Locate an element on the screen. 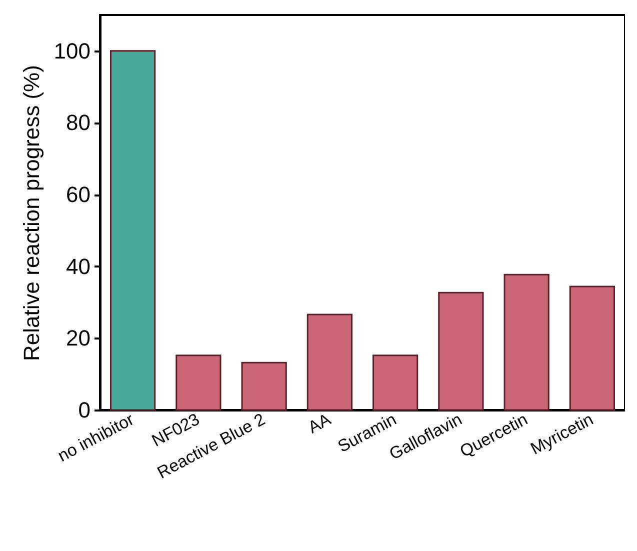  y-tick-label: 60 is located at coordinates (78, 195).